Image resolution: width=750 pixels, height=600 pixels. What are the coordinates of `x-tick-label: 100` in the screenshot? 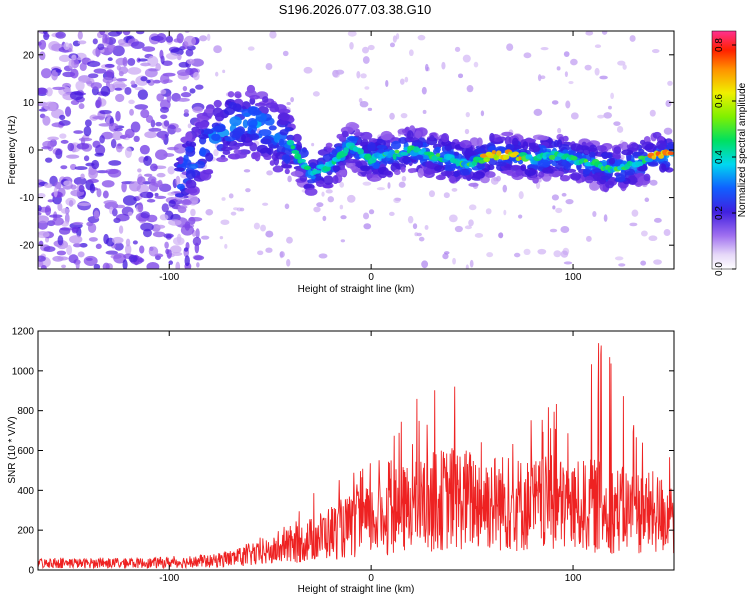 It's located at (573, 277).